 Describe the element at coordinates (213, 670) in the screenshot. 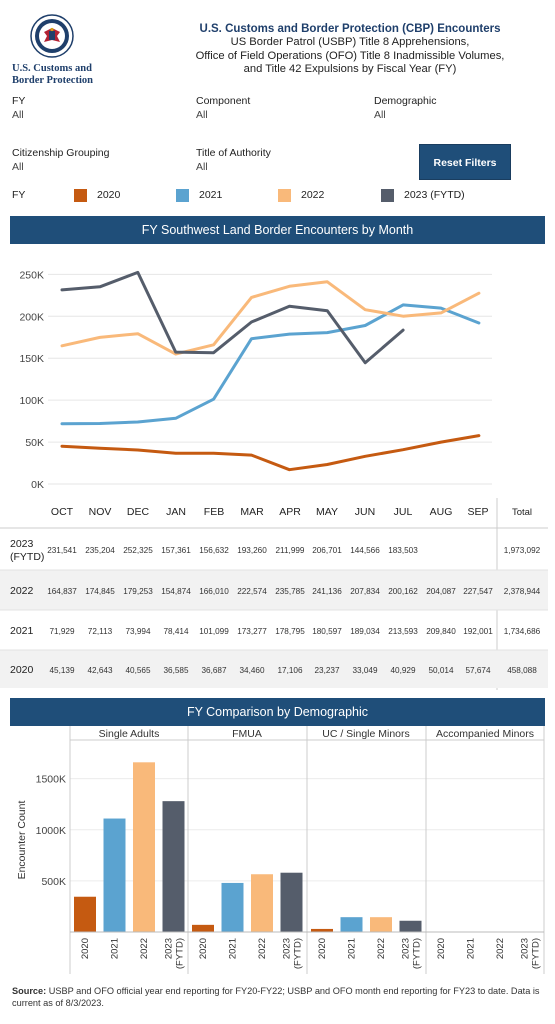

I see `table-cell: 36,687` at that location.